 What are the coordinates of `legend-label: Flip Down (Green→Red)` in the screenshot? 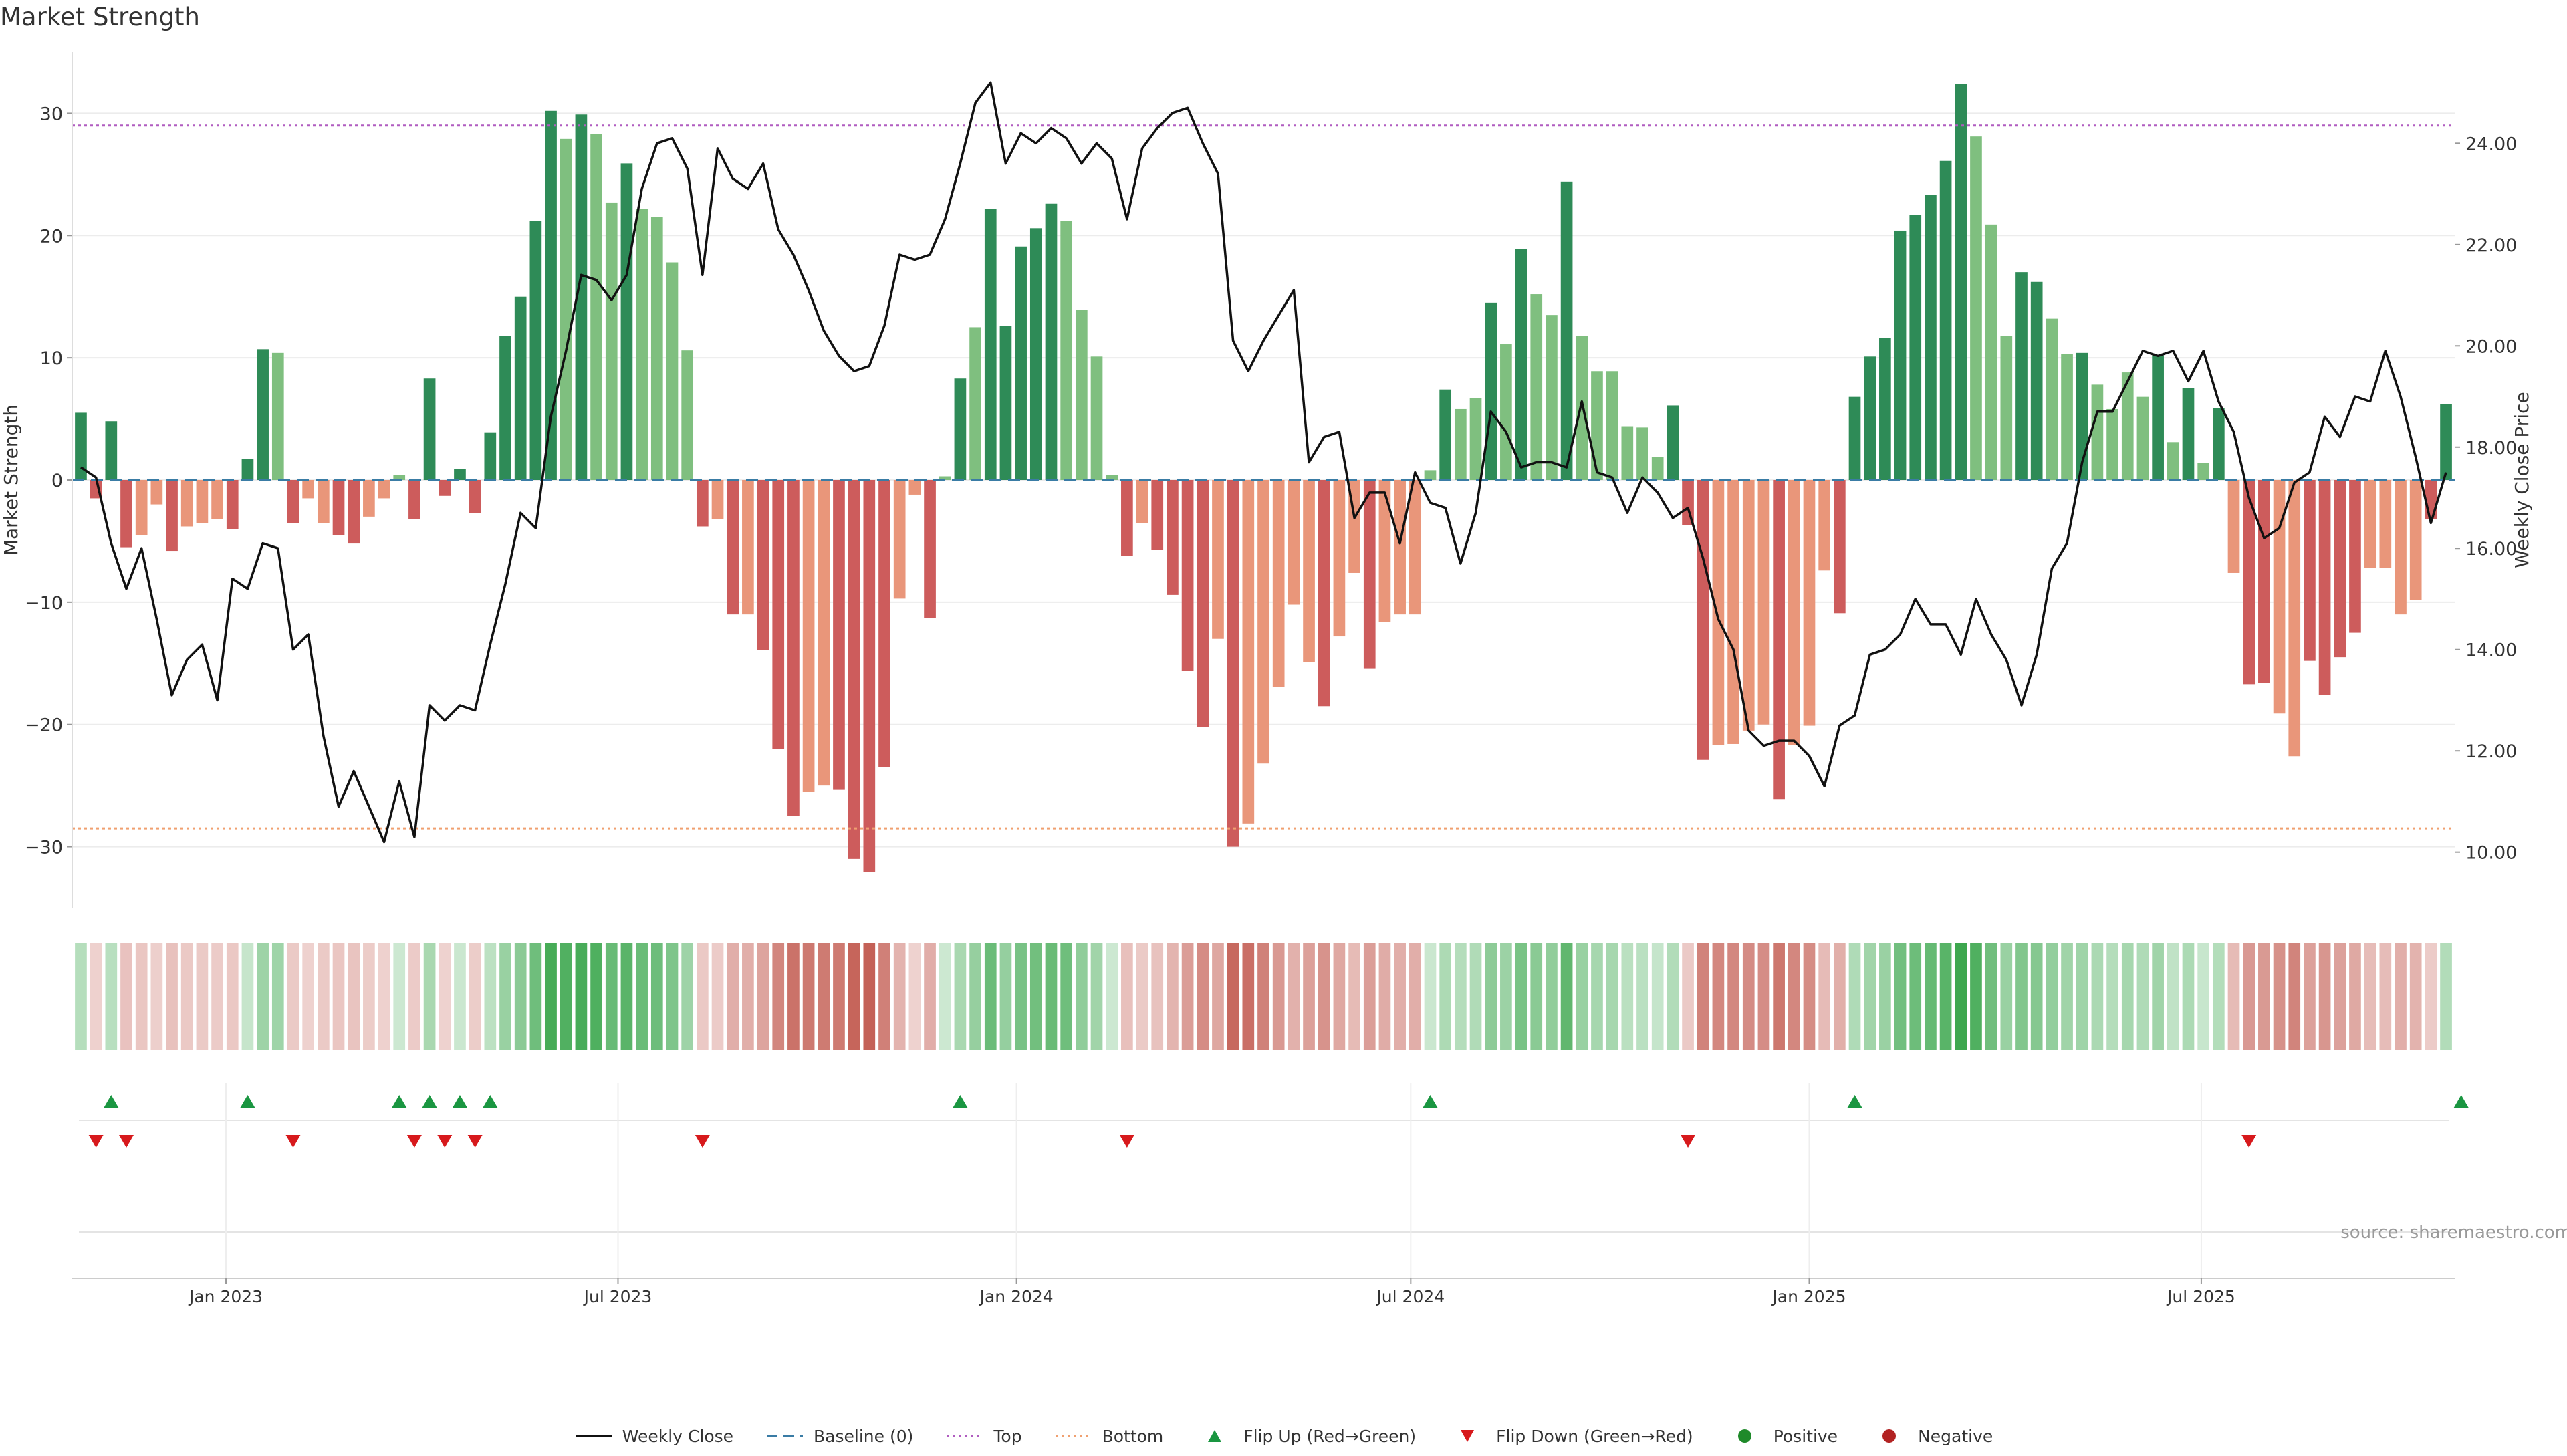 It's located at (1594, 1436).